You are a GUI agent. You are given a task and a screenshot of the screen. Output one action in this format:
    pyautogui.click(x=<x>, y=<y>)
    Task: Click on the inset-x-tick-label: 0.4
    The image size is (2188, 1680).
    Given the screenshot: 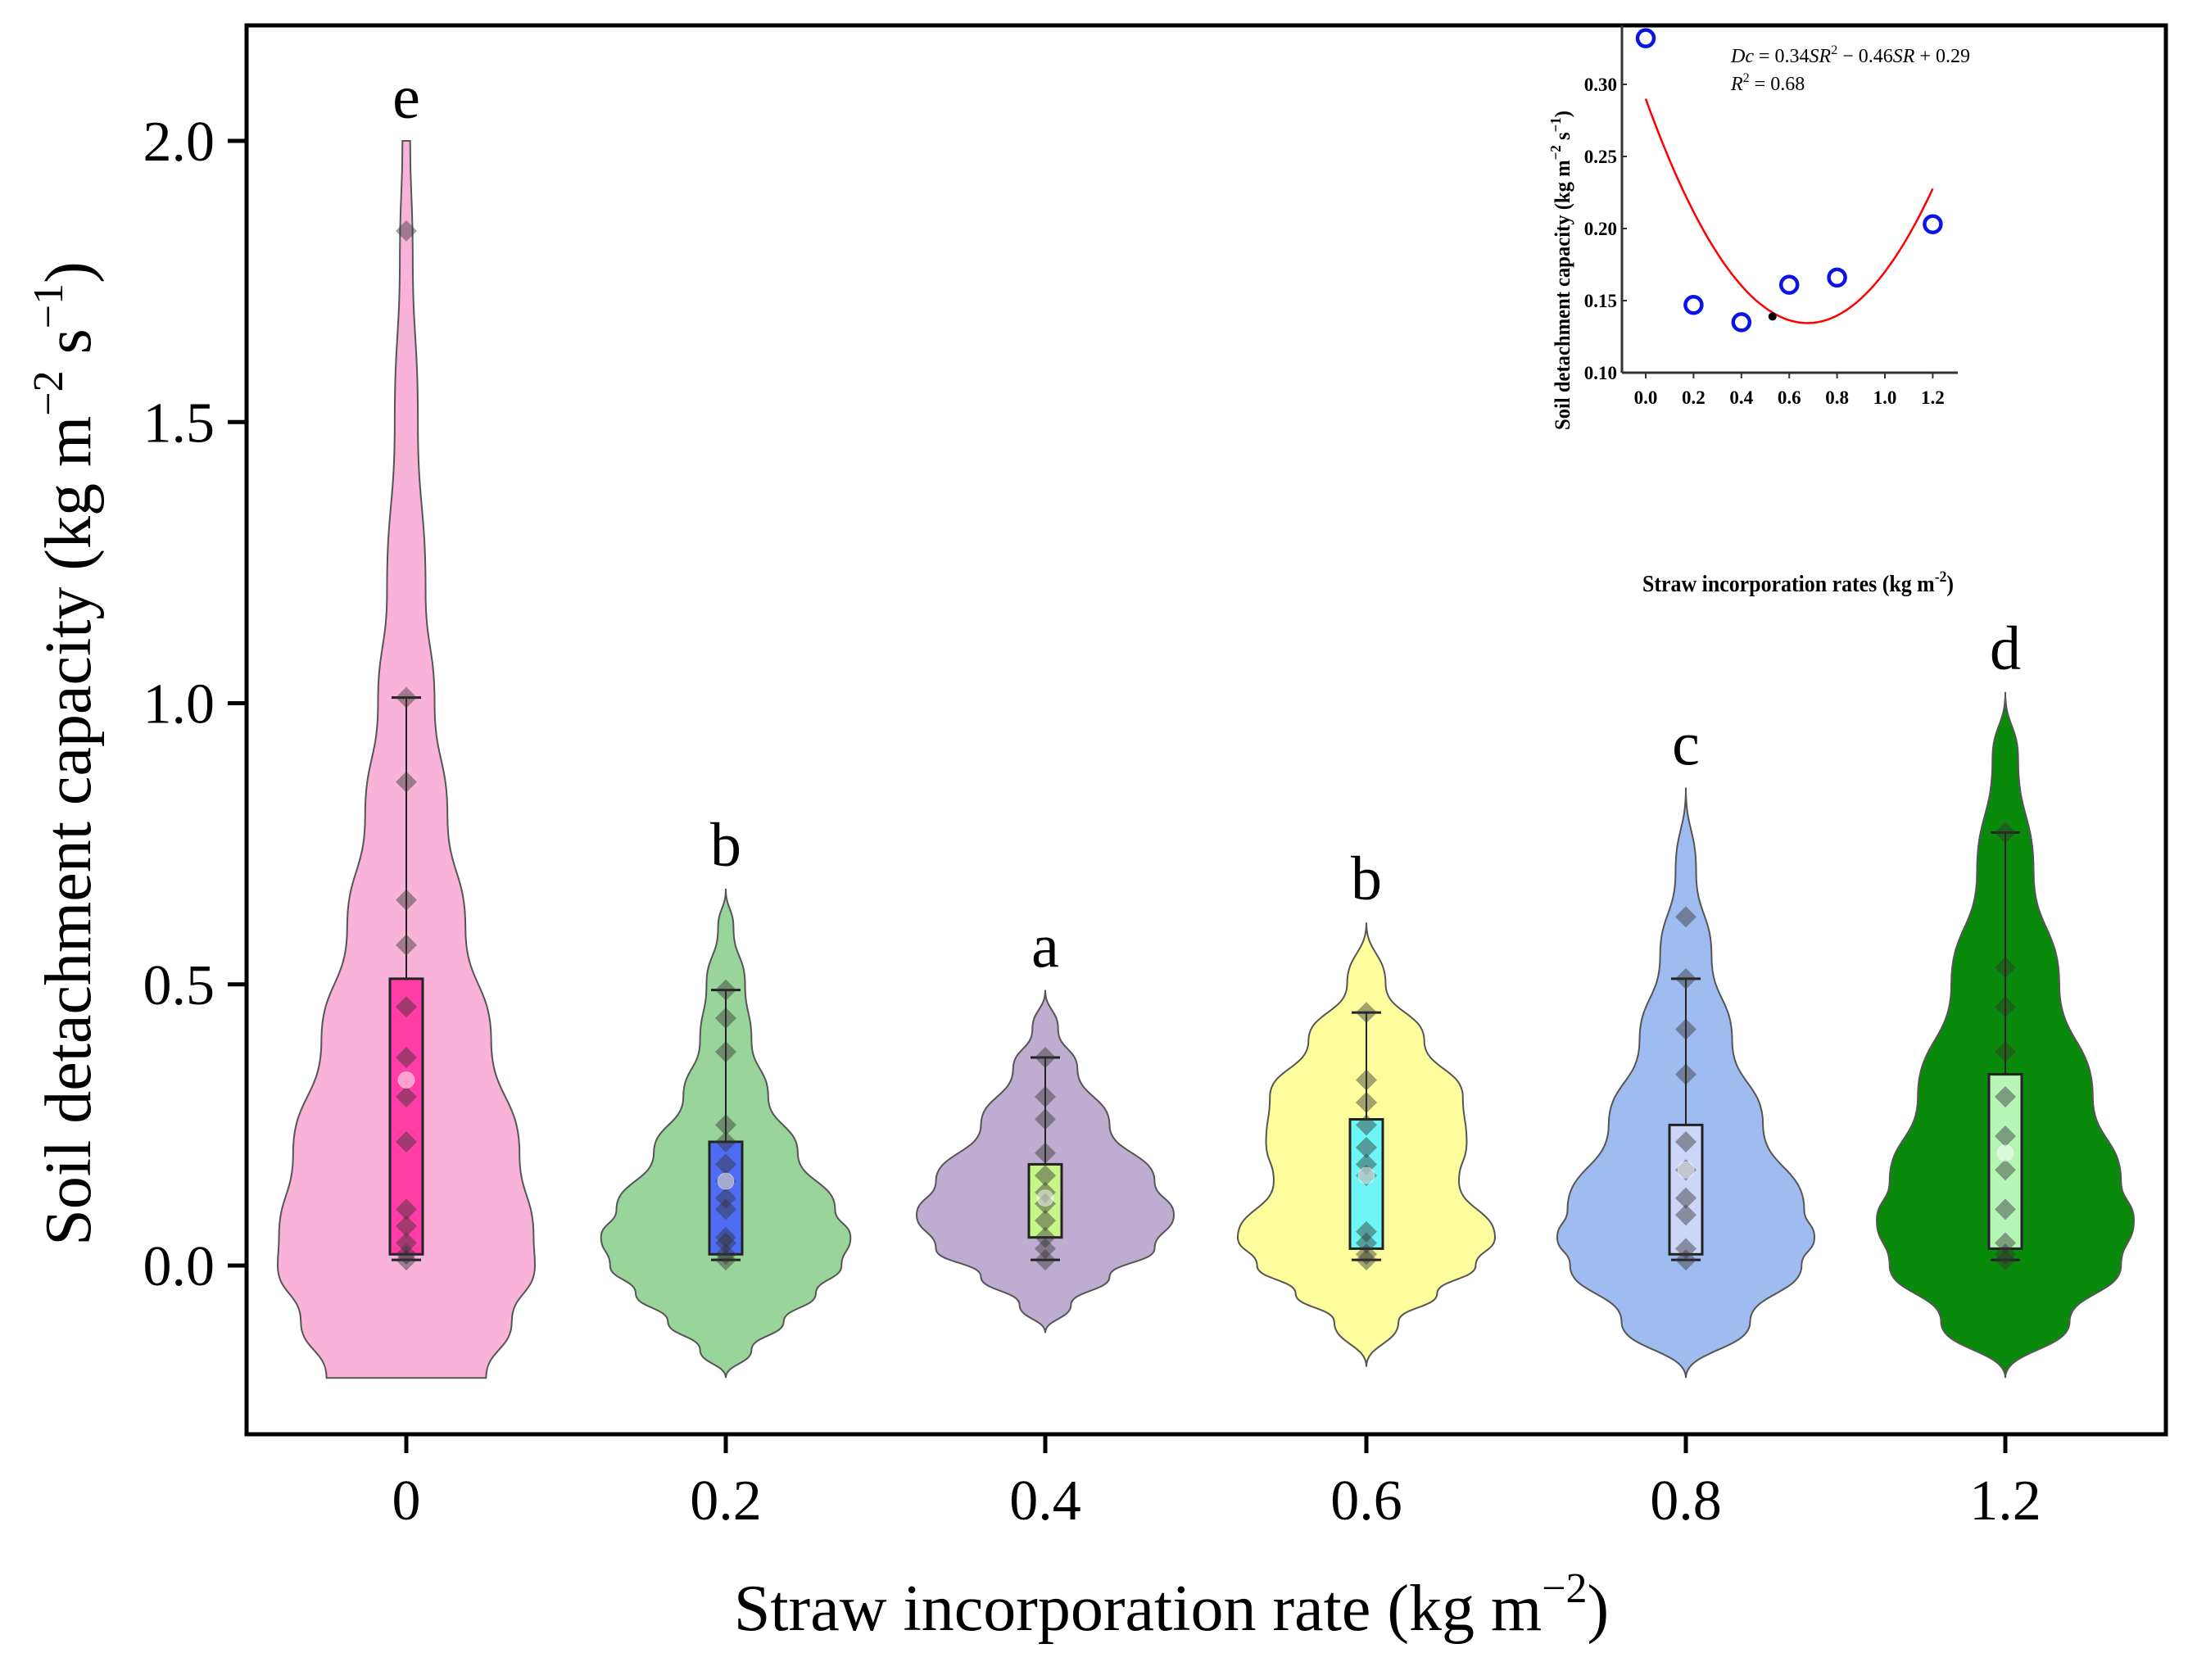 What is the action you would take?
    pyautogui.click(x=1741, y=398)
    